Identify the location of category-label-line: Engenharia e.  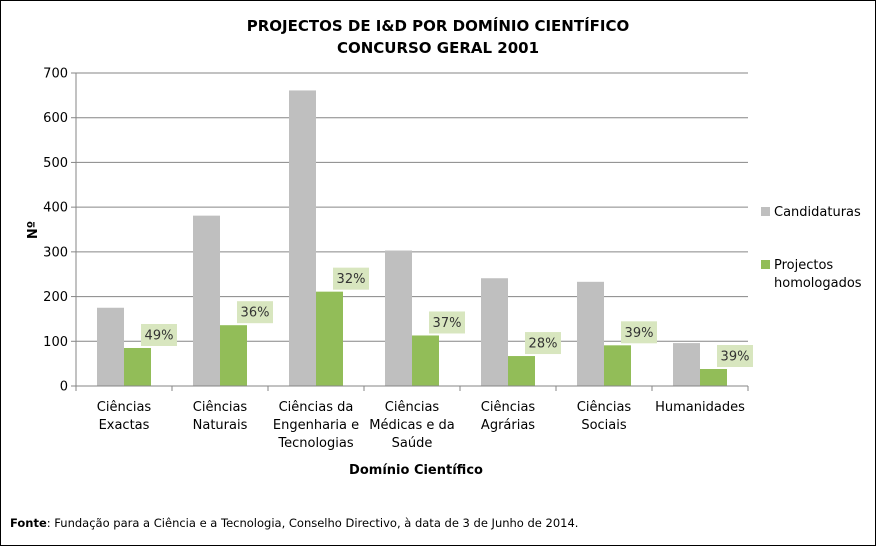
(316, 425).